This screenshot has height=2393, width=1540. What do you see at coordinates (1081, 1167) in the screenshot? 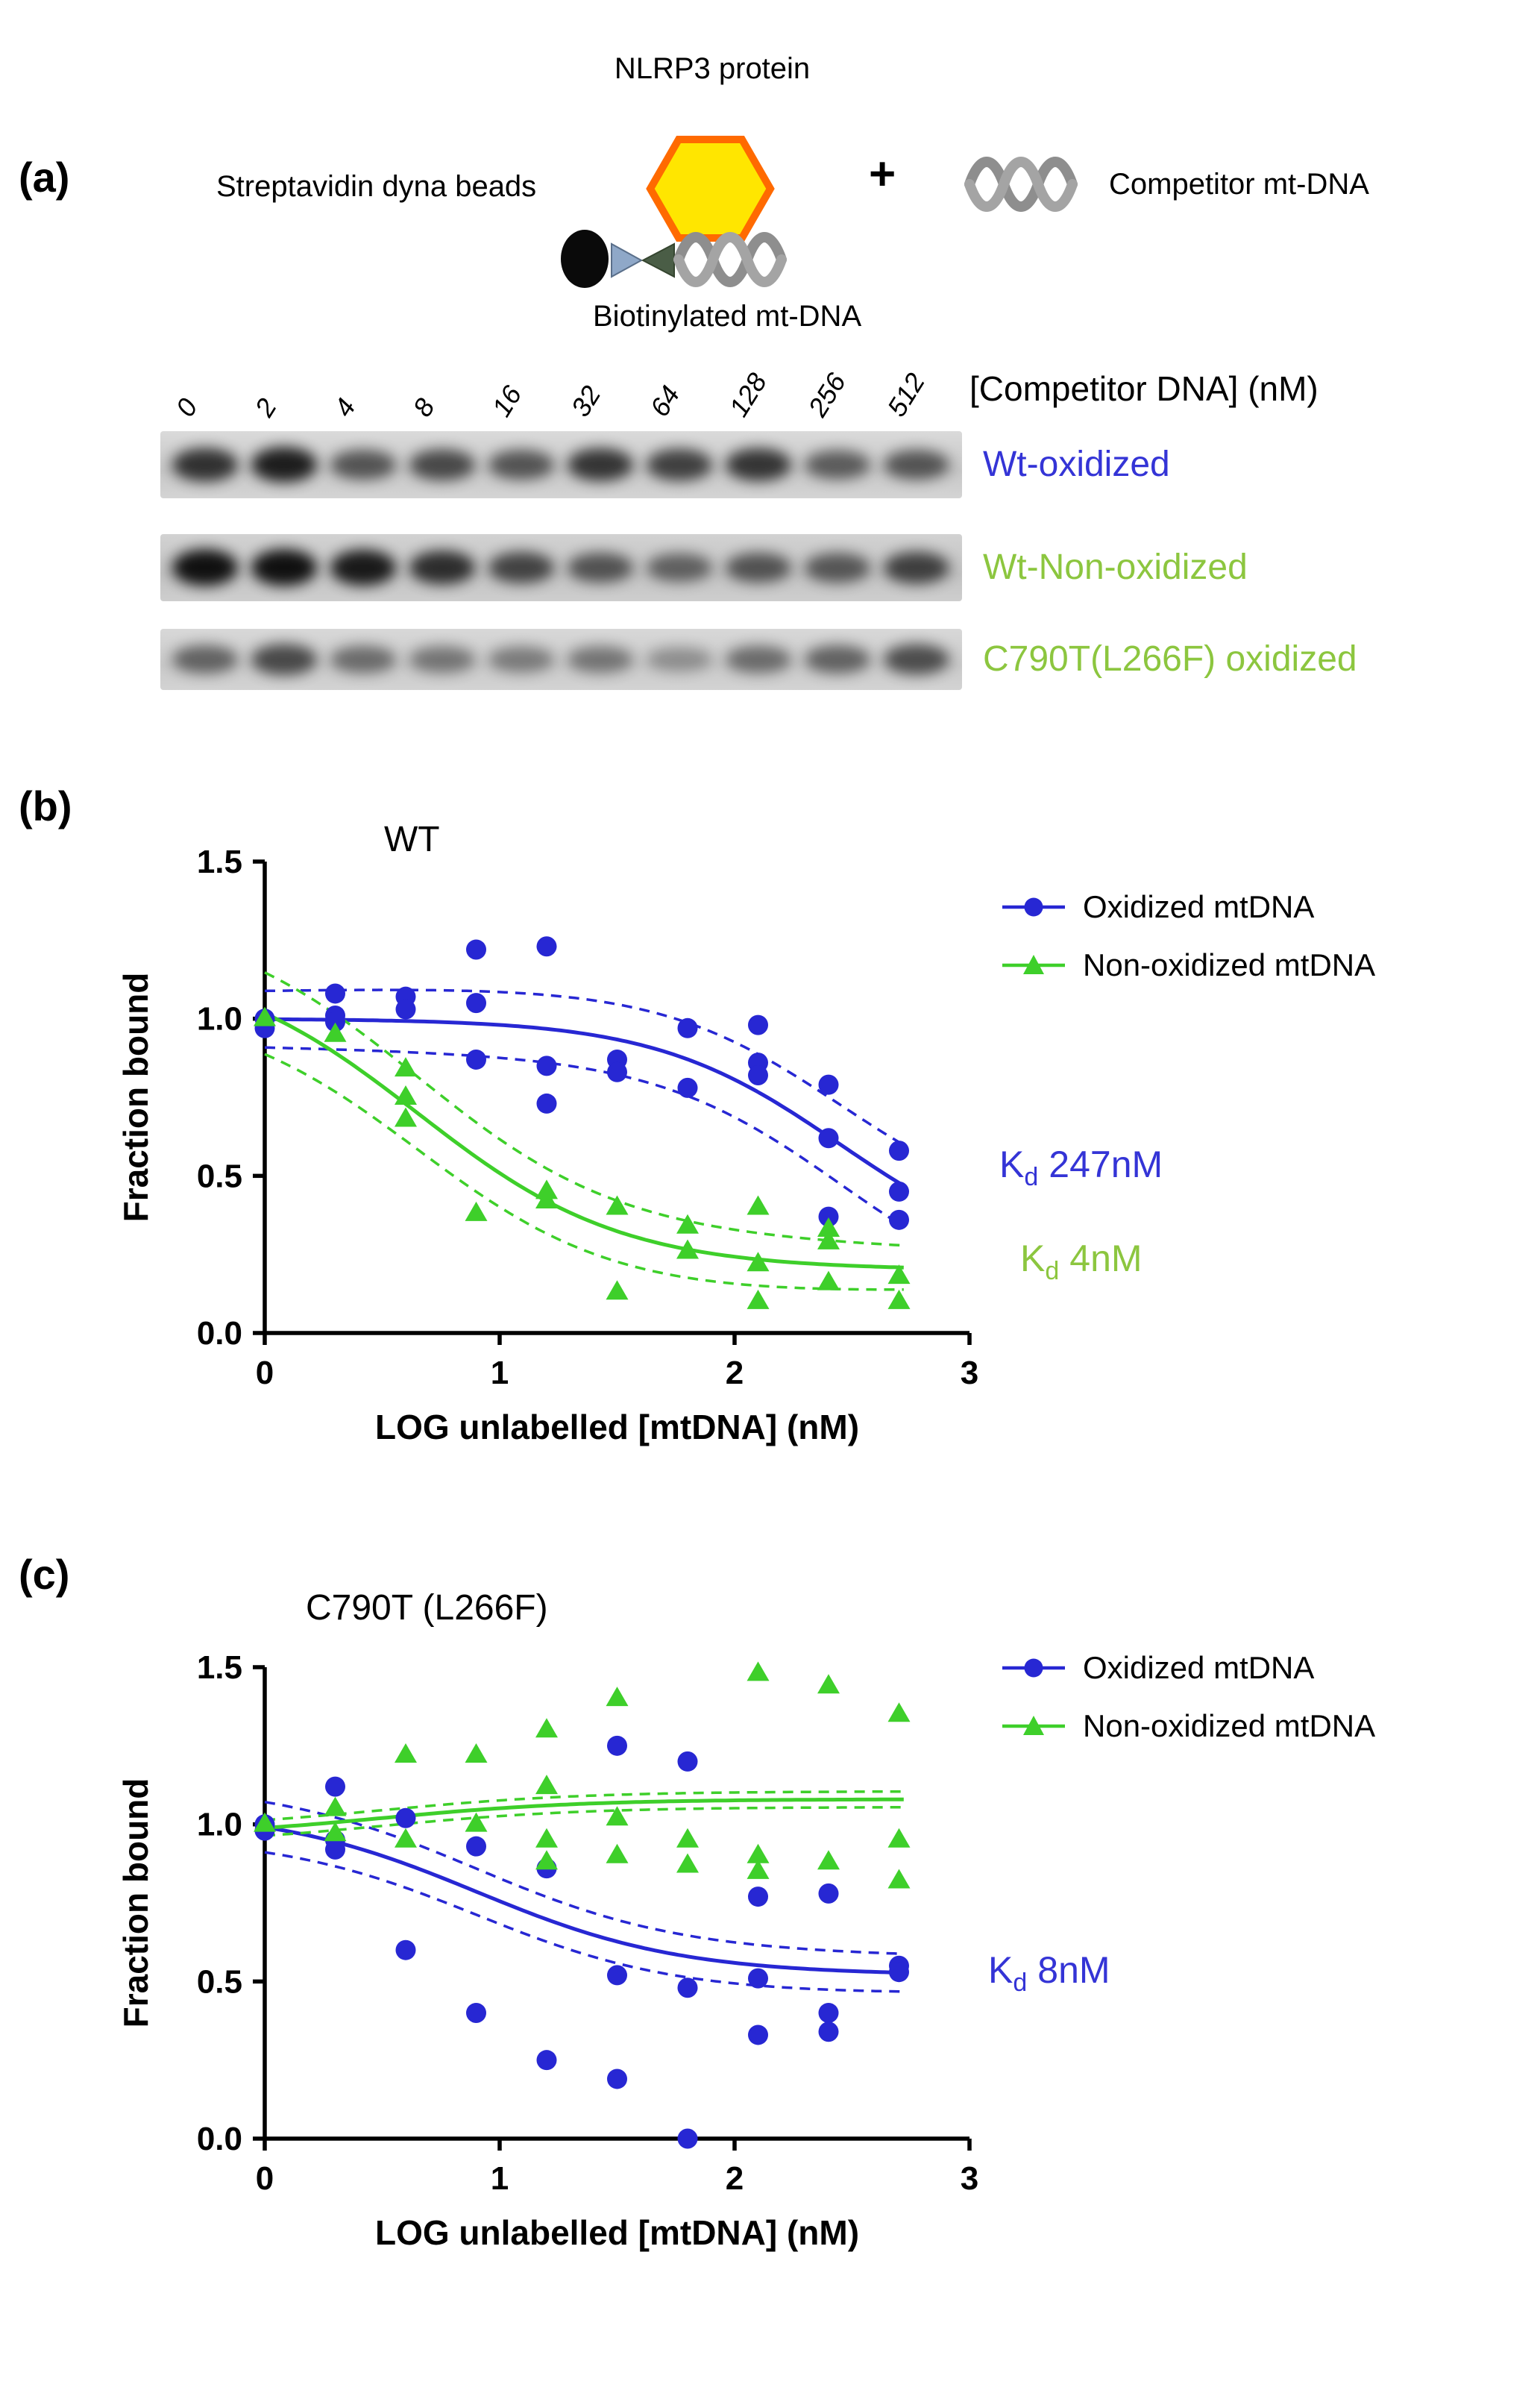
I see `kd-wt-oxidized: Kd 247nM` at bounding box center [1081, 1167].